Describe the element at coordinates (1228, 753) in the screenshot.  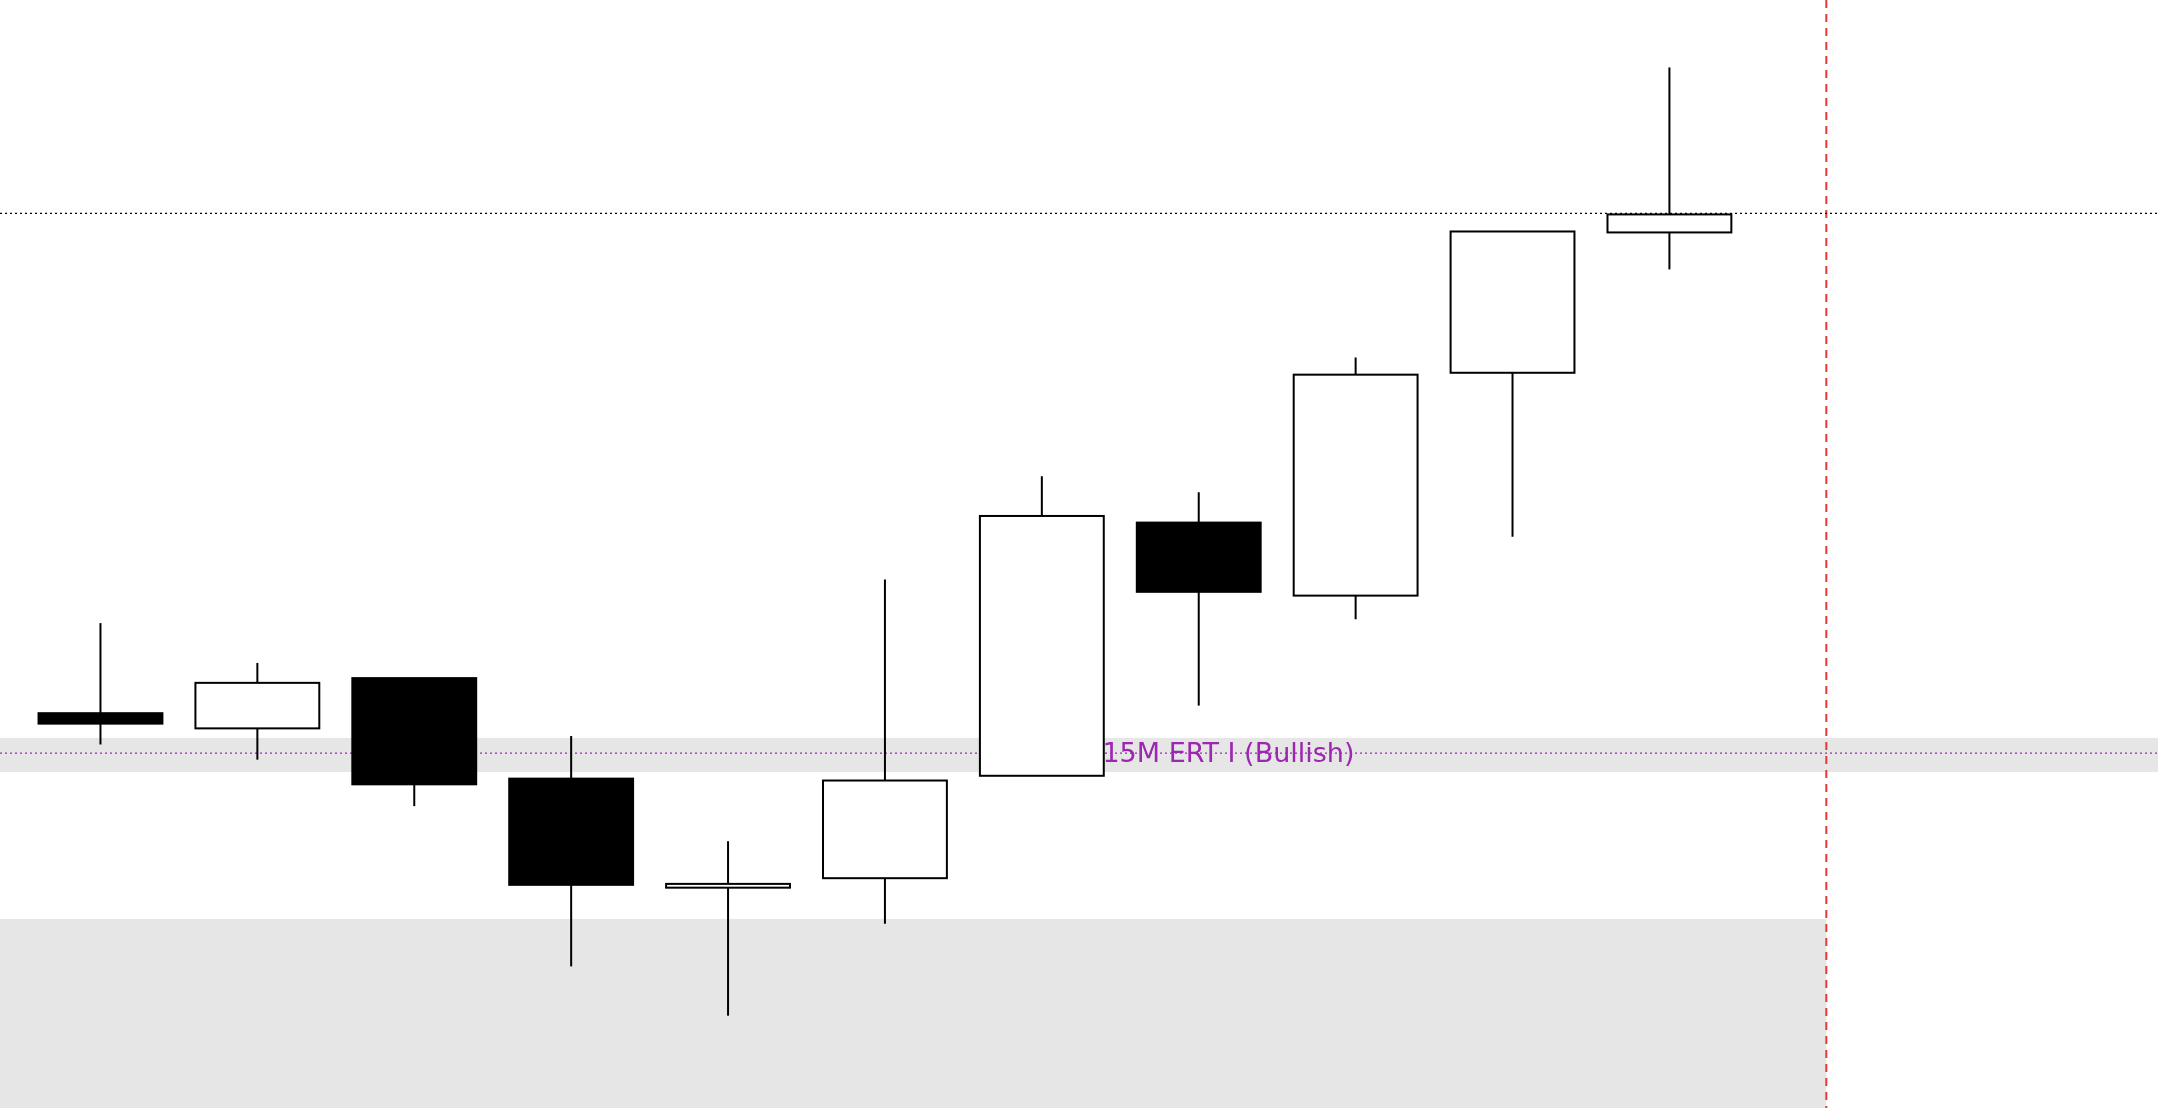
I see `ref-line-label: 15M ERT I (Bullish)` at that location.